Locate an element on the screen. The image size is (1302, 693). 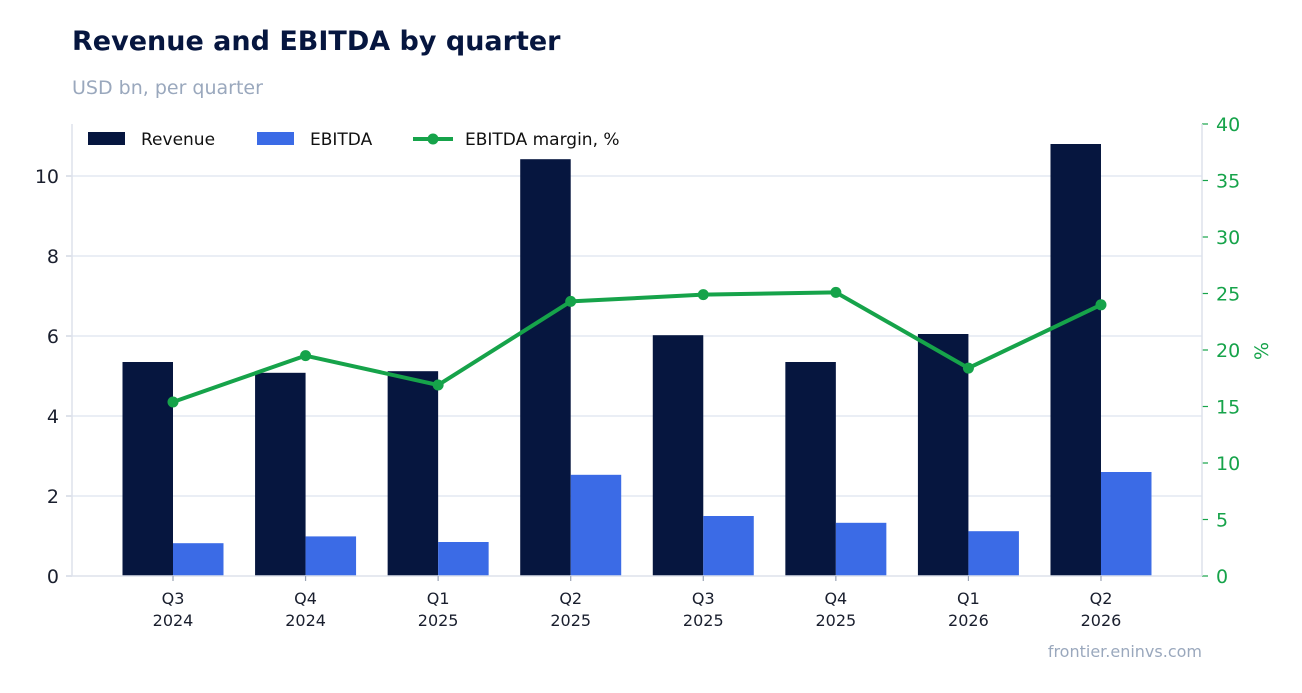
right-tick-label: 35 is located at coordinates (1228, 182).